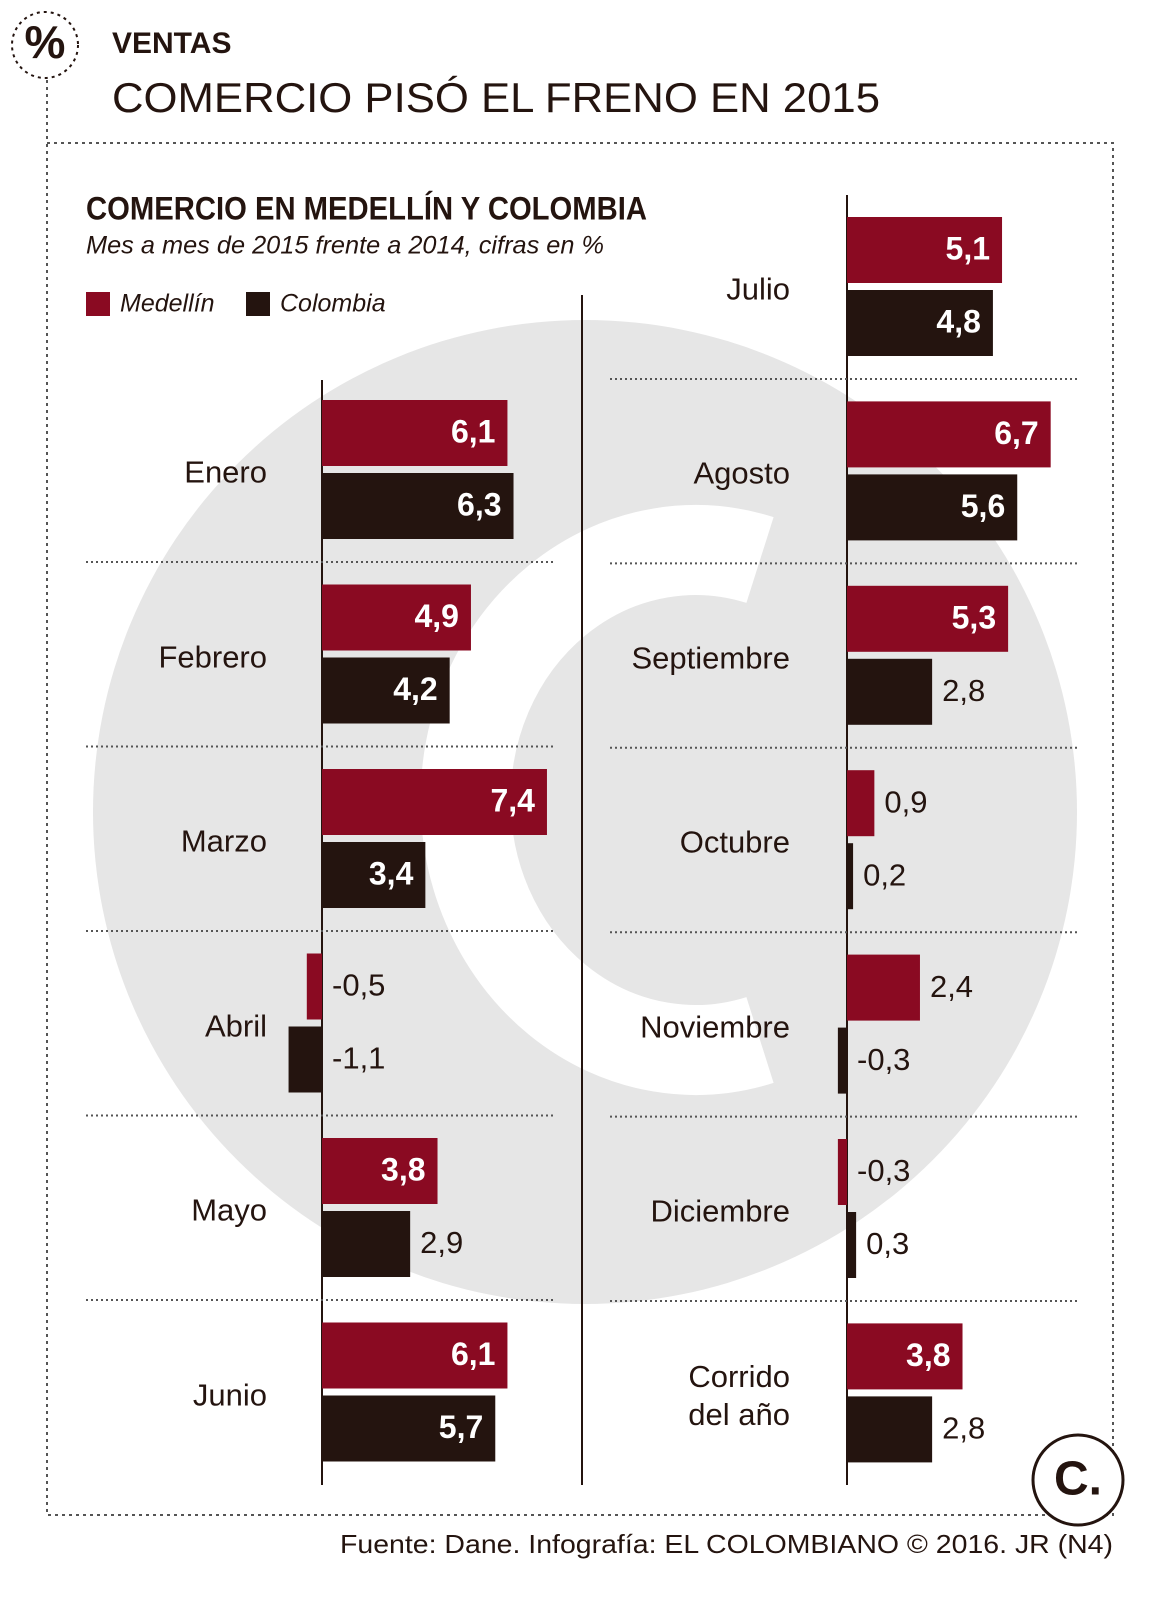  What do you see at coordinates (758, 289) in the screenshot?
I see `category-label: Julio` at bounding box center [758, 289].